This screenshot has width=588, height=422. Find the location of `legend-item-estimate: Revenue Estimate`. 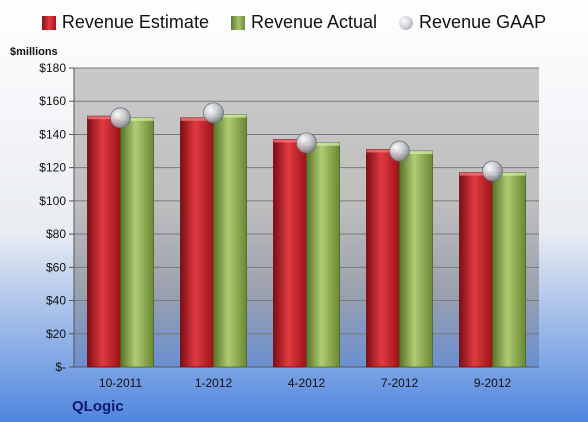

legend-item-estimate: Revenue Estimate is located at coordinates (125, 22).